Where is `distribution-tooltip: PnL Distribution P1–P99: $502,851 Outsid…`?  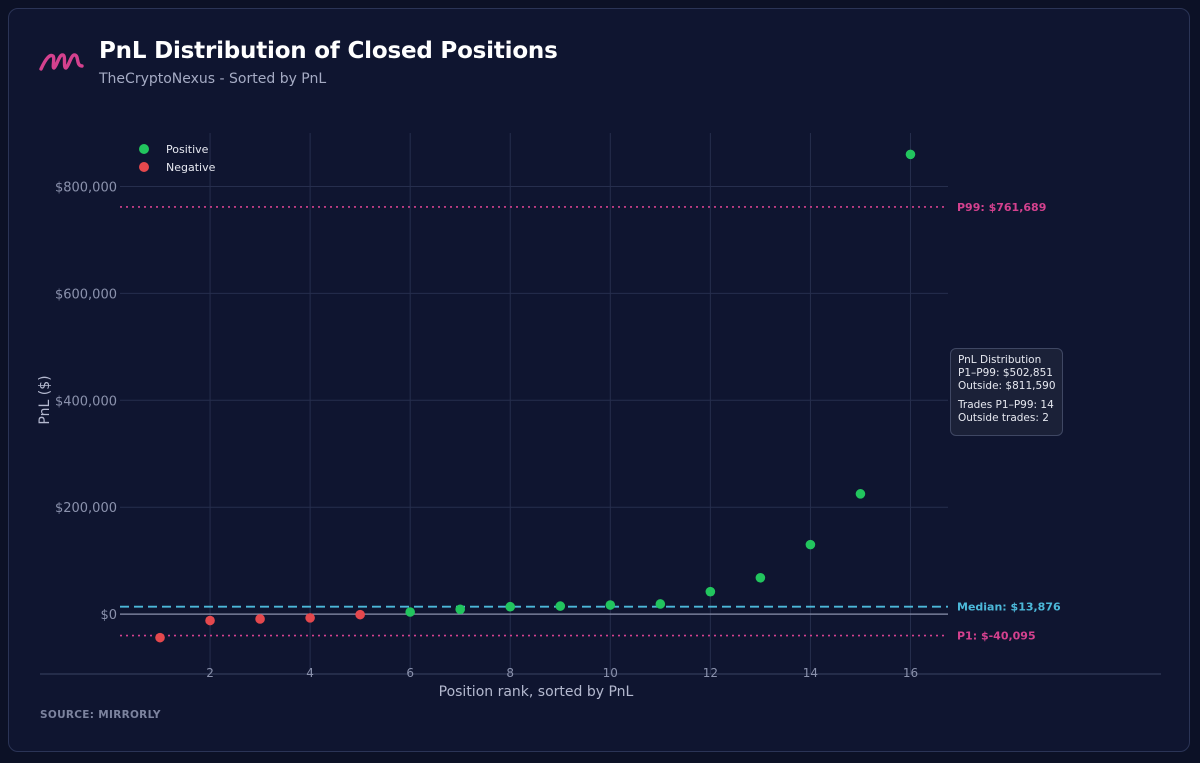 distribution-tooltip: PnL Distribution P1–P99: $502,851 Outsid… is located at coordinates (1006, 392).